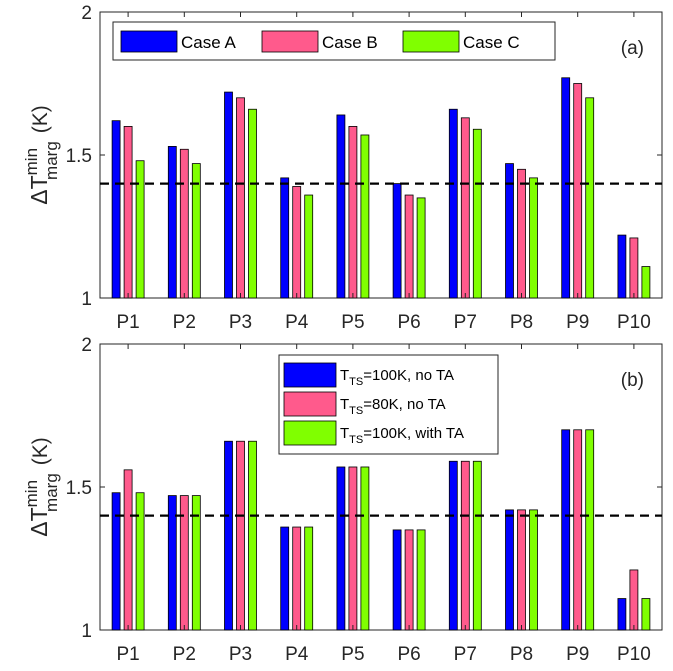  Describe the element at coordinates (402, 435) in the screenshot. I see `legend-entry: TTS=100K, with TA` at that location.